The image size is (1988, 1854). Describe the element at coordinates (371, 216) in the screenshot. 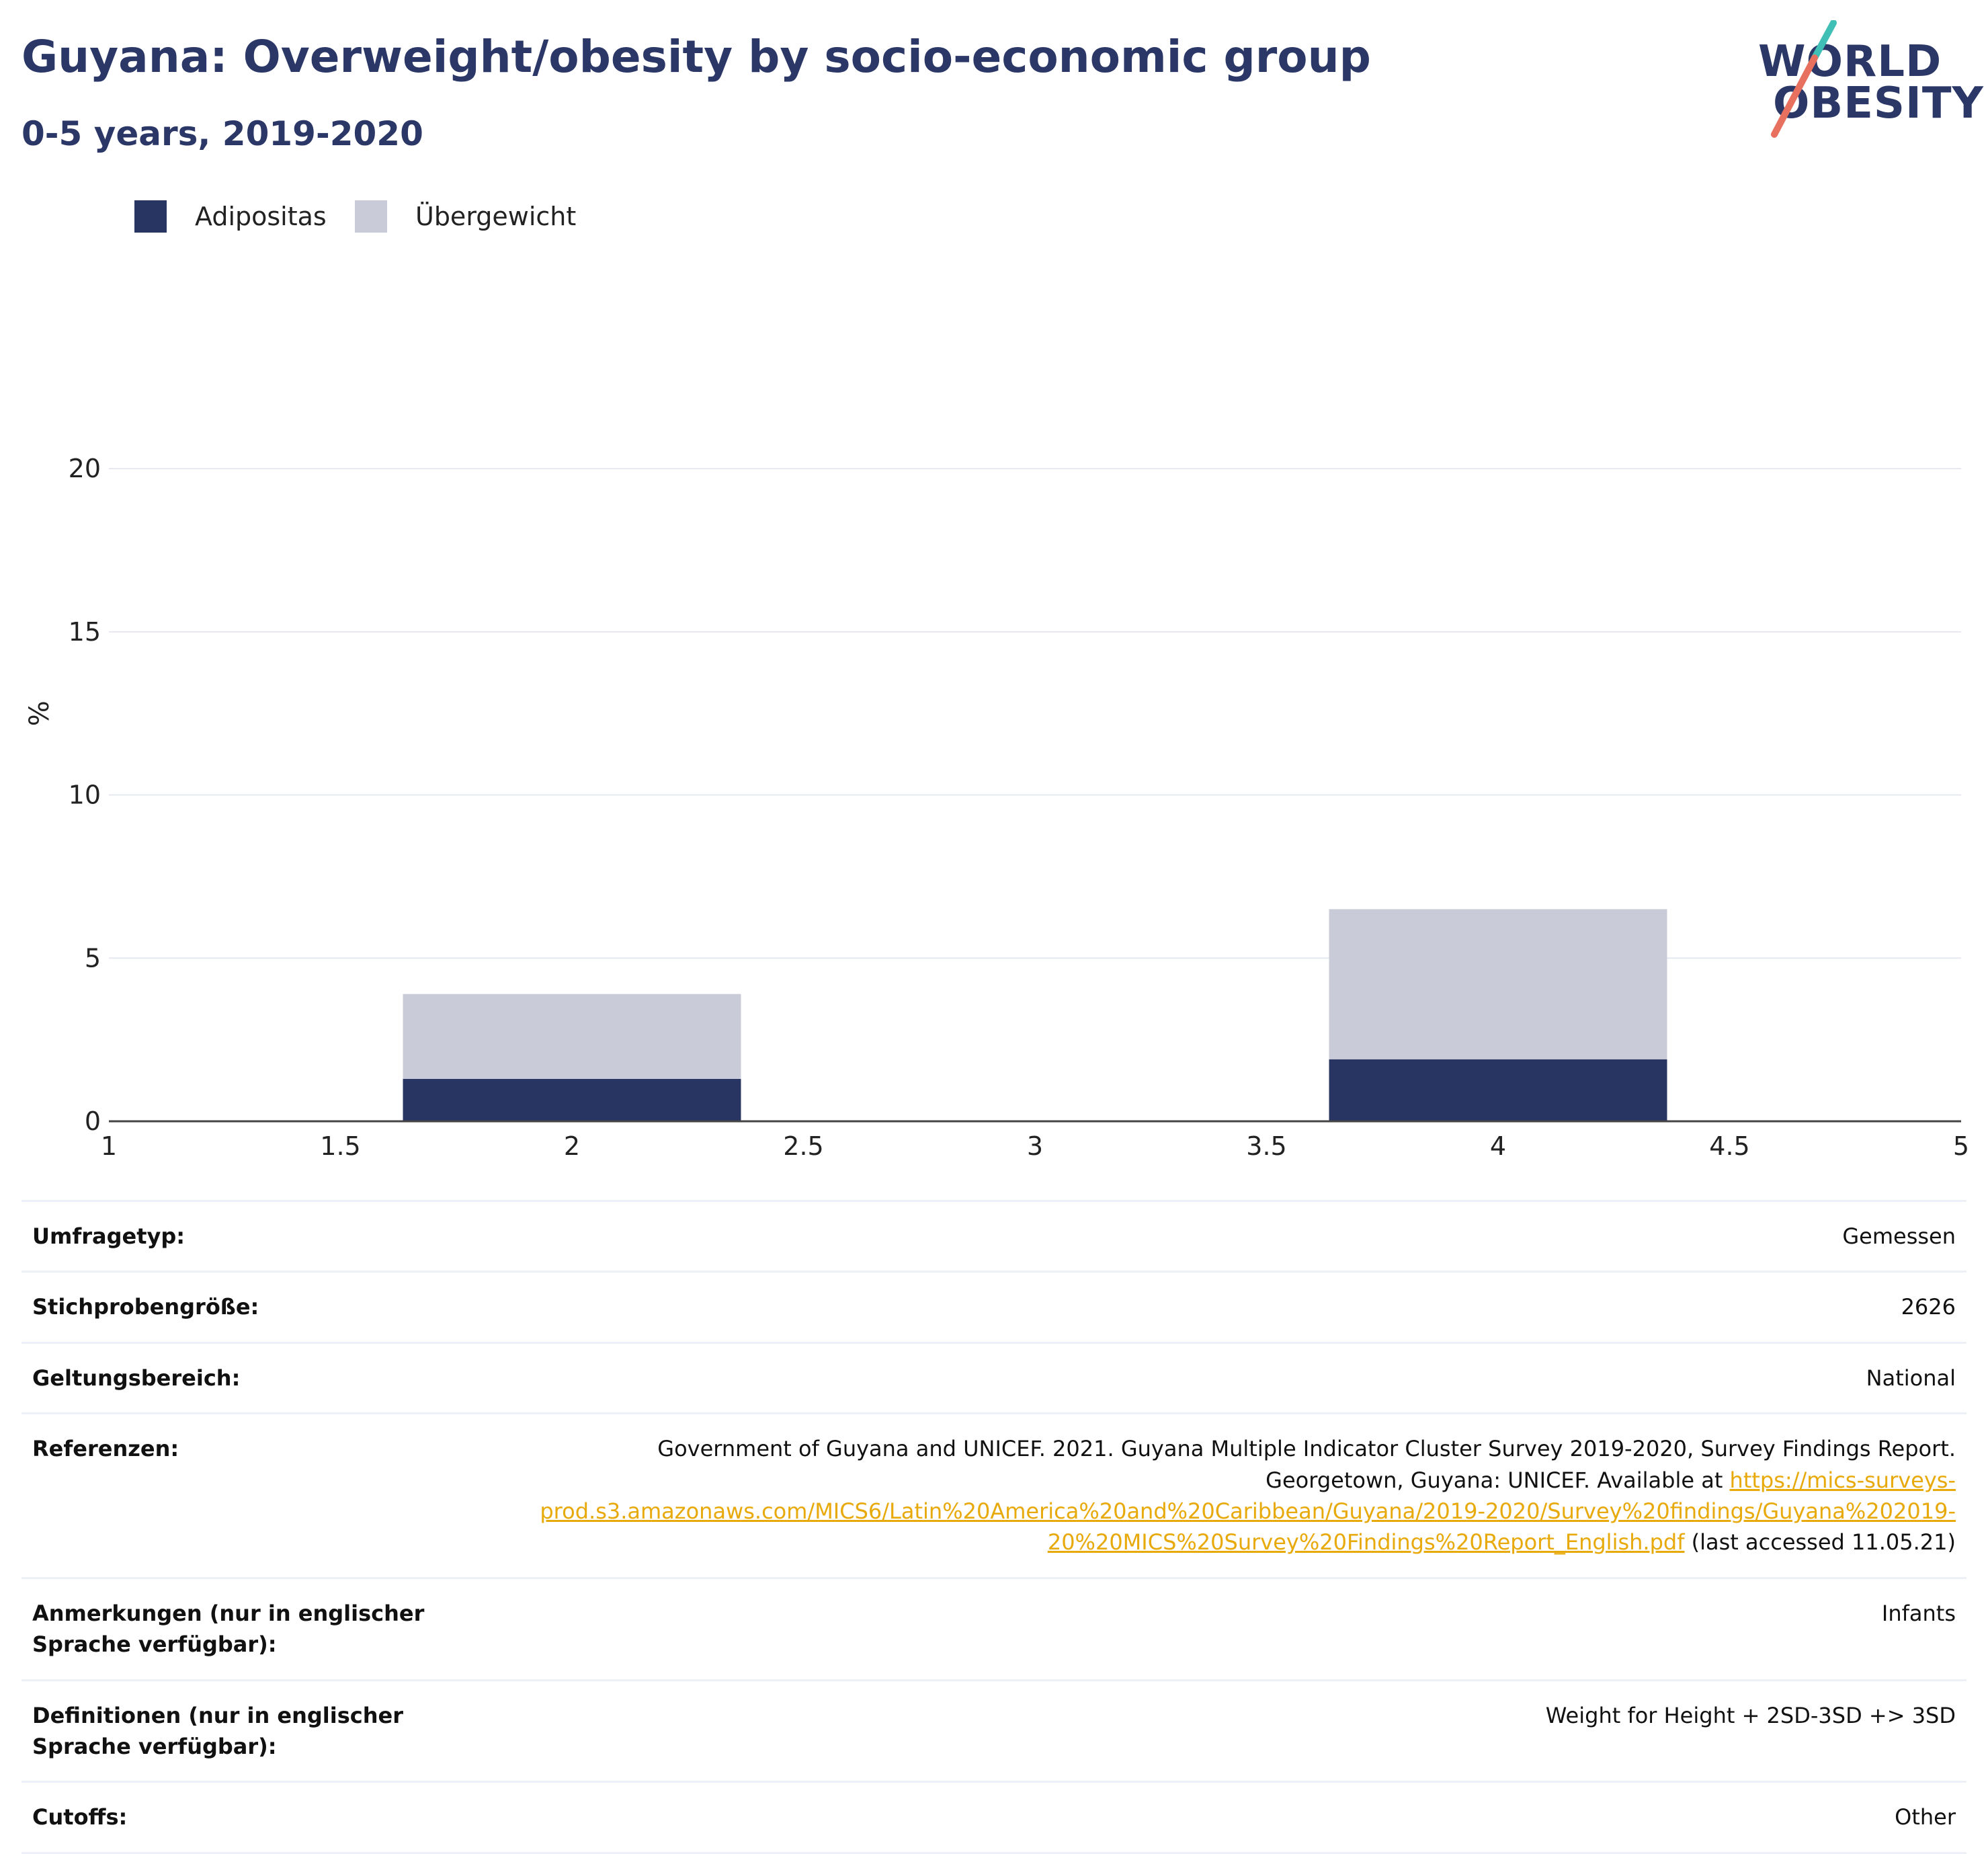

I see `legend-swatch-overweight` at that location.